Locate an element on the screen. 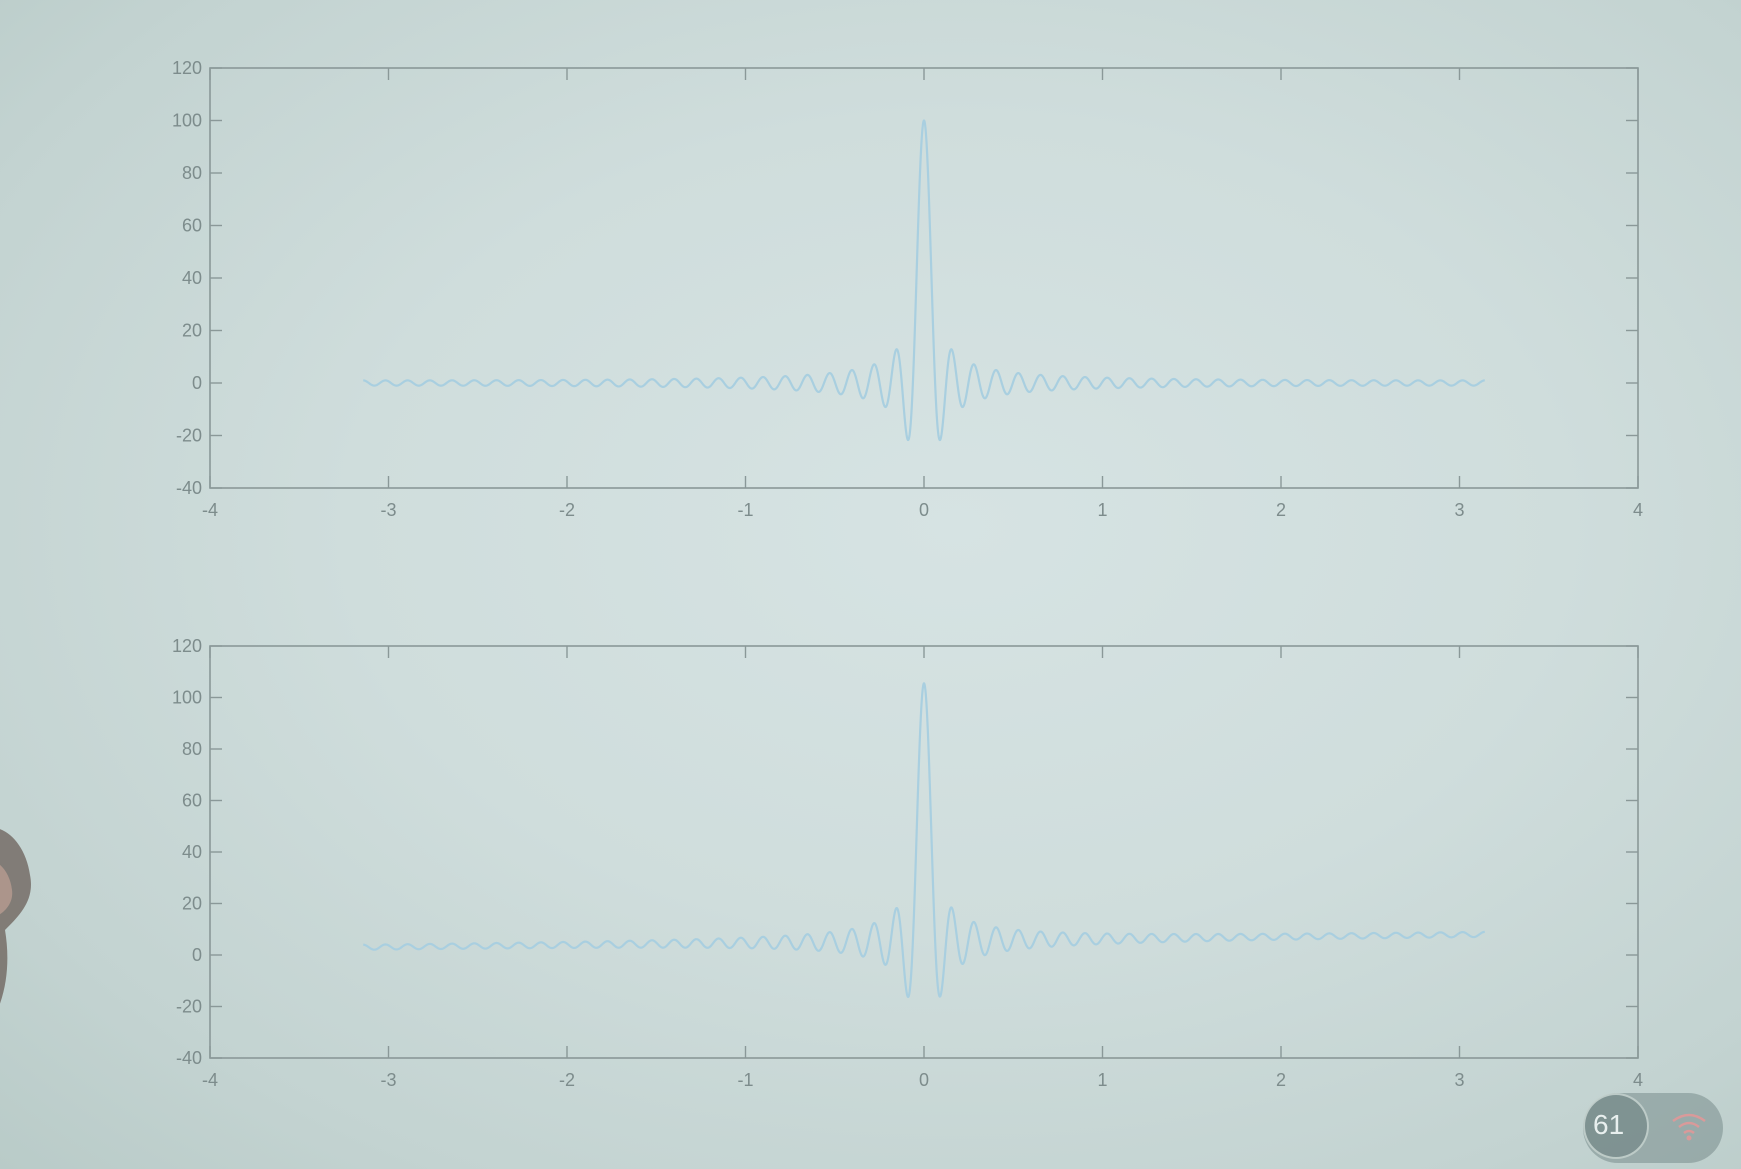 This screenshot has width=1741, height=1169. battery-ring is located at coordinates (1616, 1126).